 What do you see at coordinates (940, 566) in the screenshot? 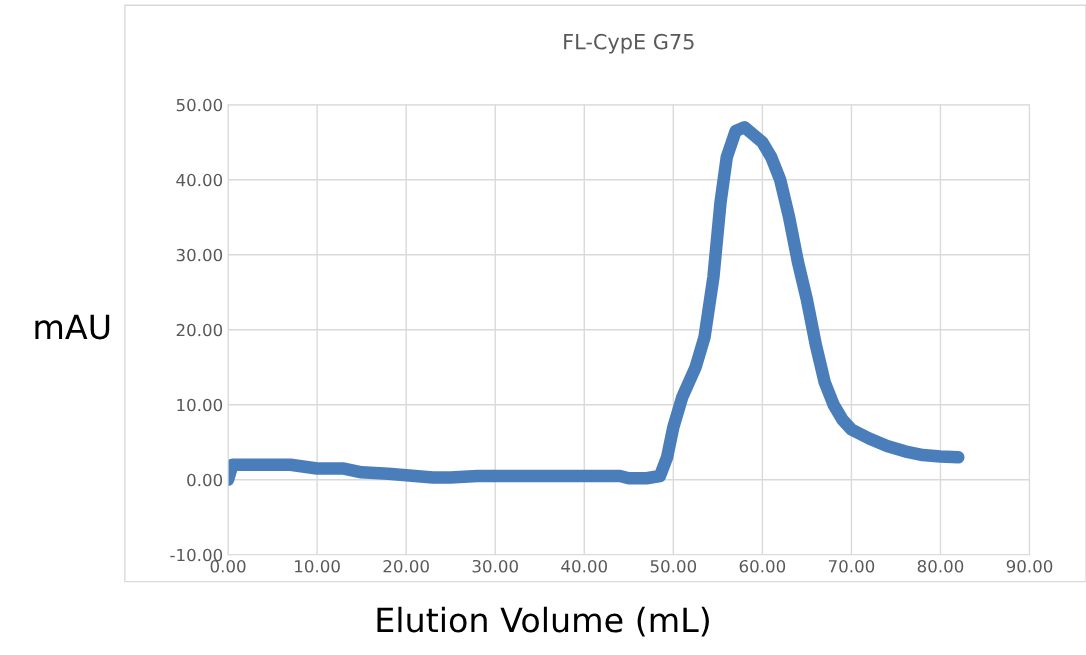
I see `x-tick-label: 80.00` at bounding box center [940, 566].